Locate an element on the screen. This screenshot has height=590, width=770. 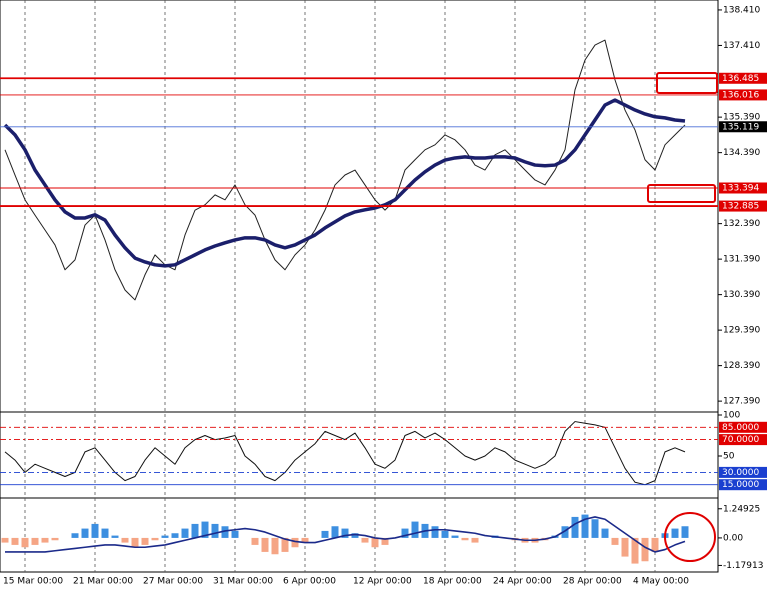
x-tick-label: 28 Apr 00:00 is located at coordinates (592, 582).